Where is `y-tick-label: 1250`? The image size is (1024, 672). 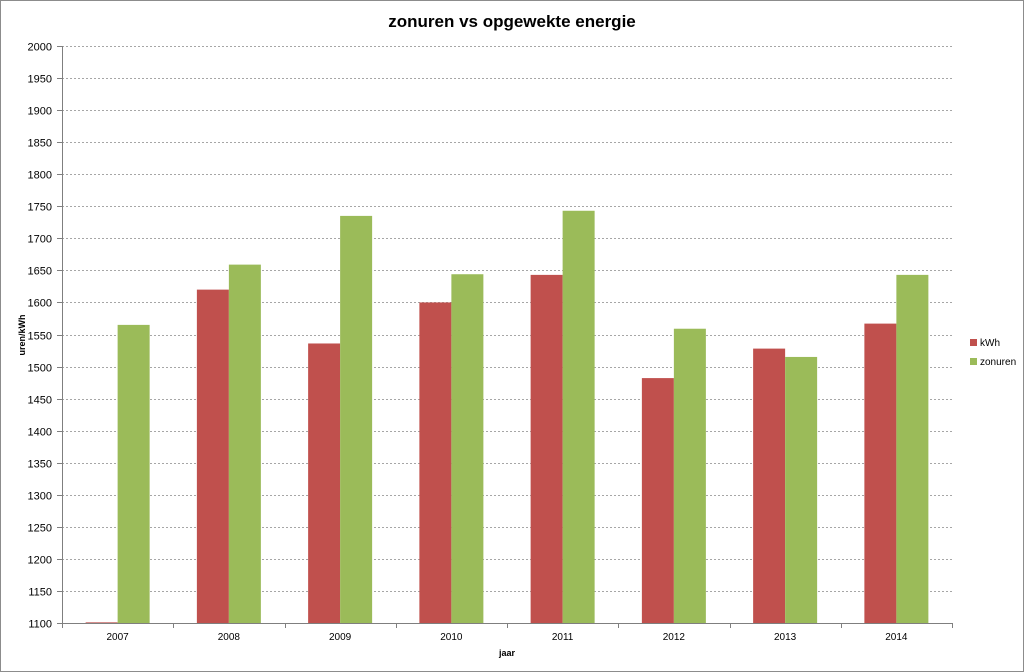
y-tick-label: 1250 is located at coordinates (40, 529).